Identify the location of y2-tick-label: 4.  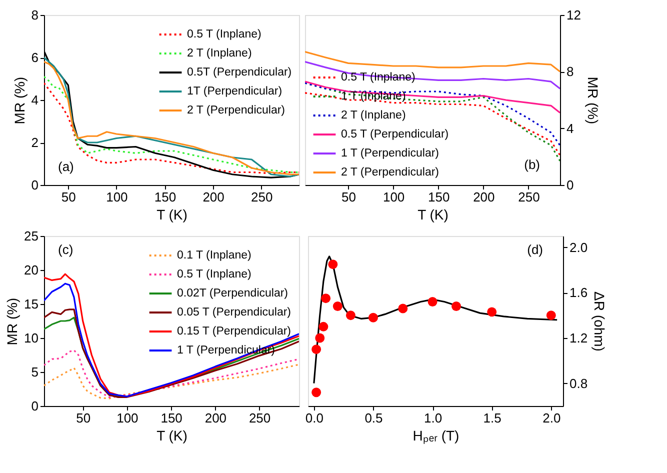
(570, 128).